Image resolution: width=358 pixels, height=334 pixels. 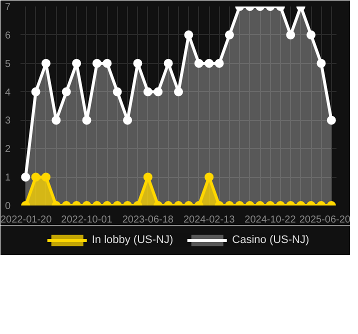 I want to click on y-tick-label: 1, so click(x=7, y=178).